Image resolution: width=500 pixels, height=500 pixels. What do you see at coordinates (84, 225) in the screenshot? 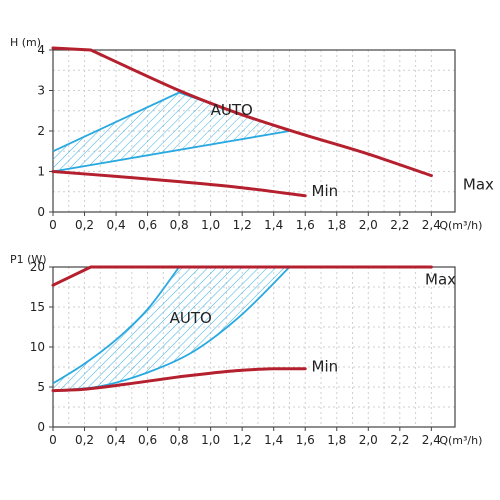
I see `head-x-tick-label: 0,2` at bounding box center [84, 225].